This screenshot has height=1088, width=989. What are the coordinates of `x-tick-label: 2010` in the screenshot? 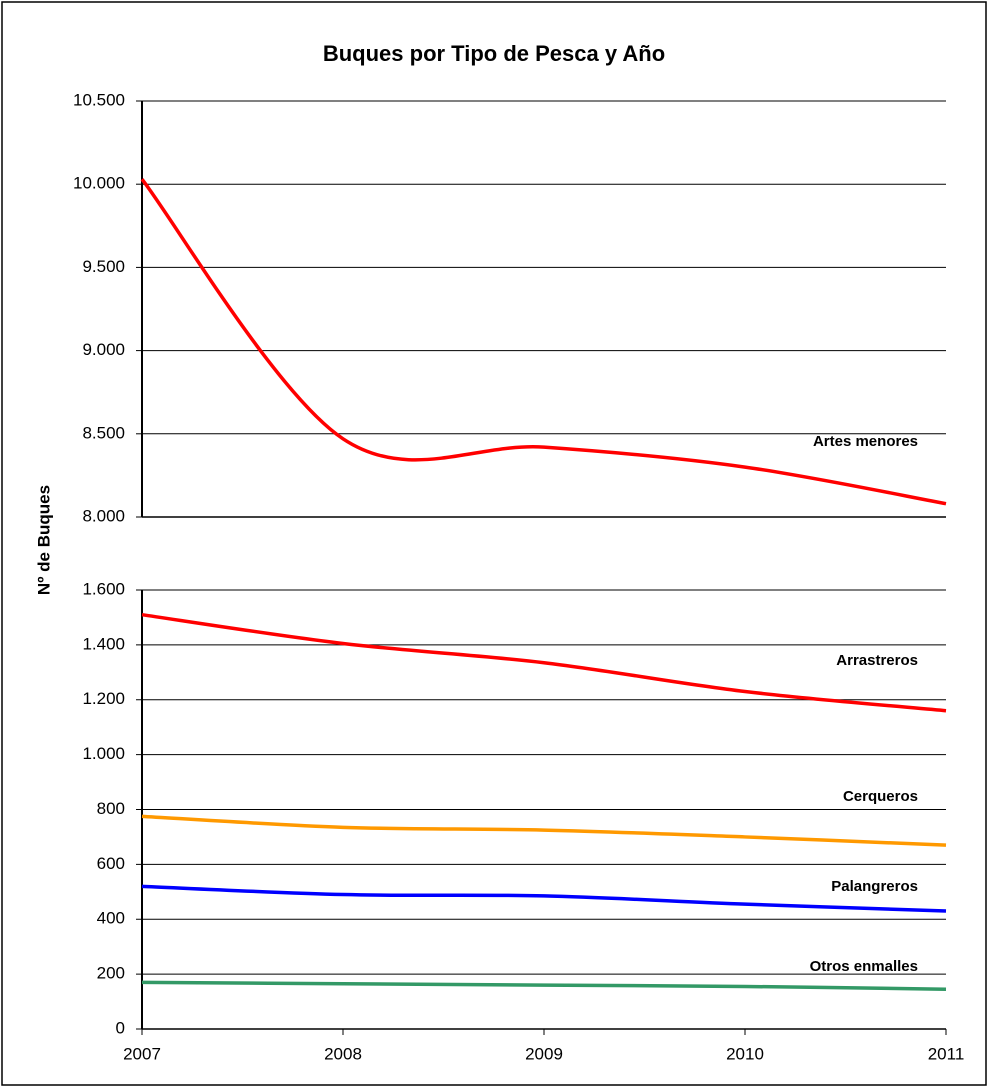 It's located at (745, 1053).